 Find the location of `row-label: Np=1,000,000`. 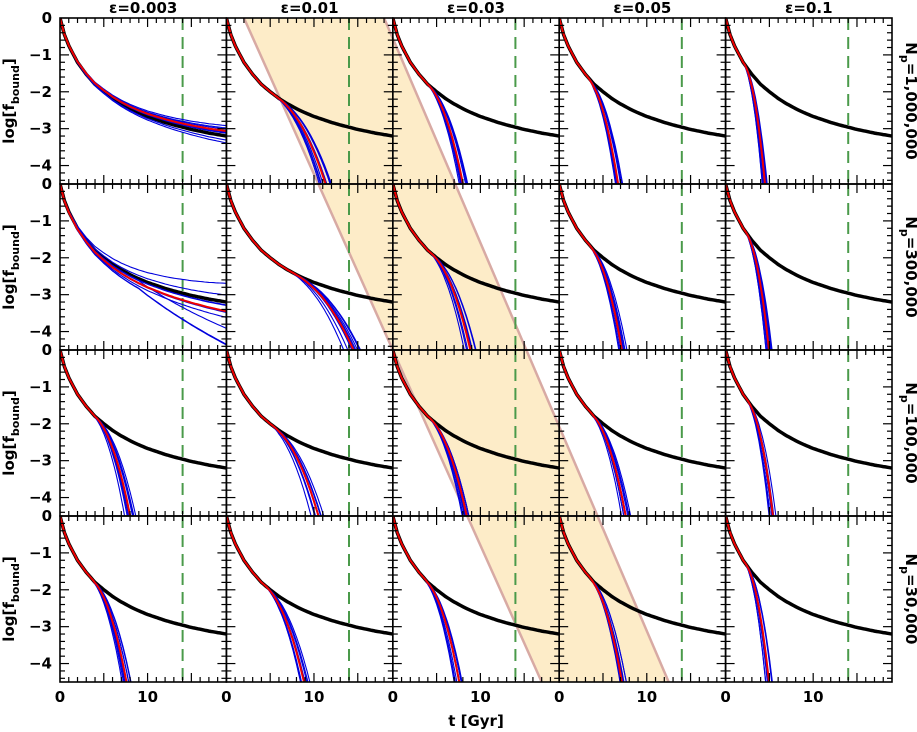

row-label: Np=1,000,000 is located at coordinates (907, 100).